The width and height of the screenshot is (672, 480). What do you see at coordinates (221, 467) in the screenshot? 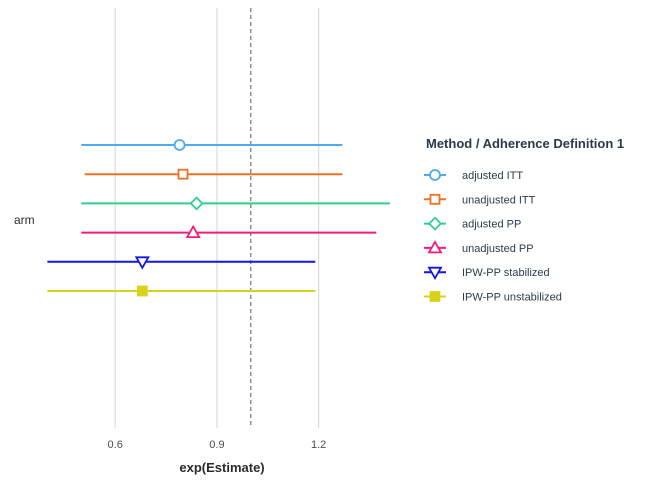
I see `x-axis-title: exp(Estimate)` at bounding box center [221, 467].